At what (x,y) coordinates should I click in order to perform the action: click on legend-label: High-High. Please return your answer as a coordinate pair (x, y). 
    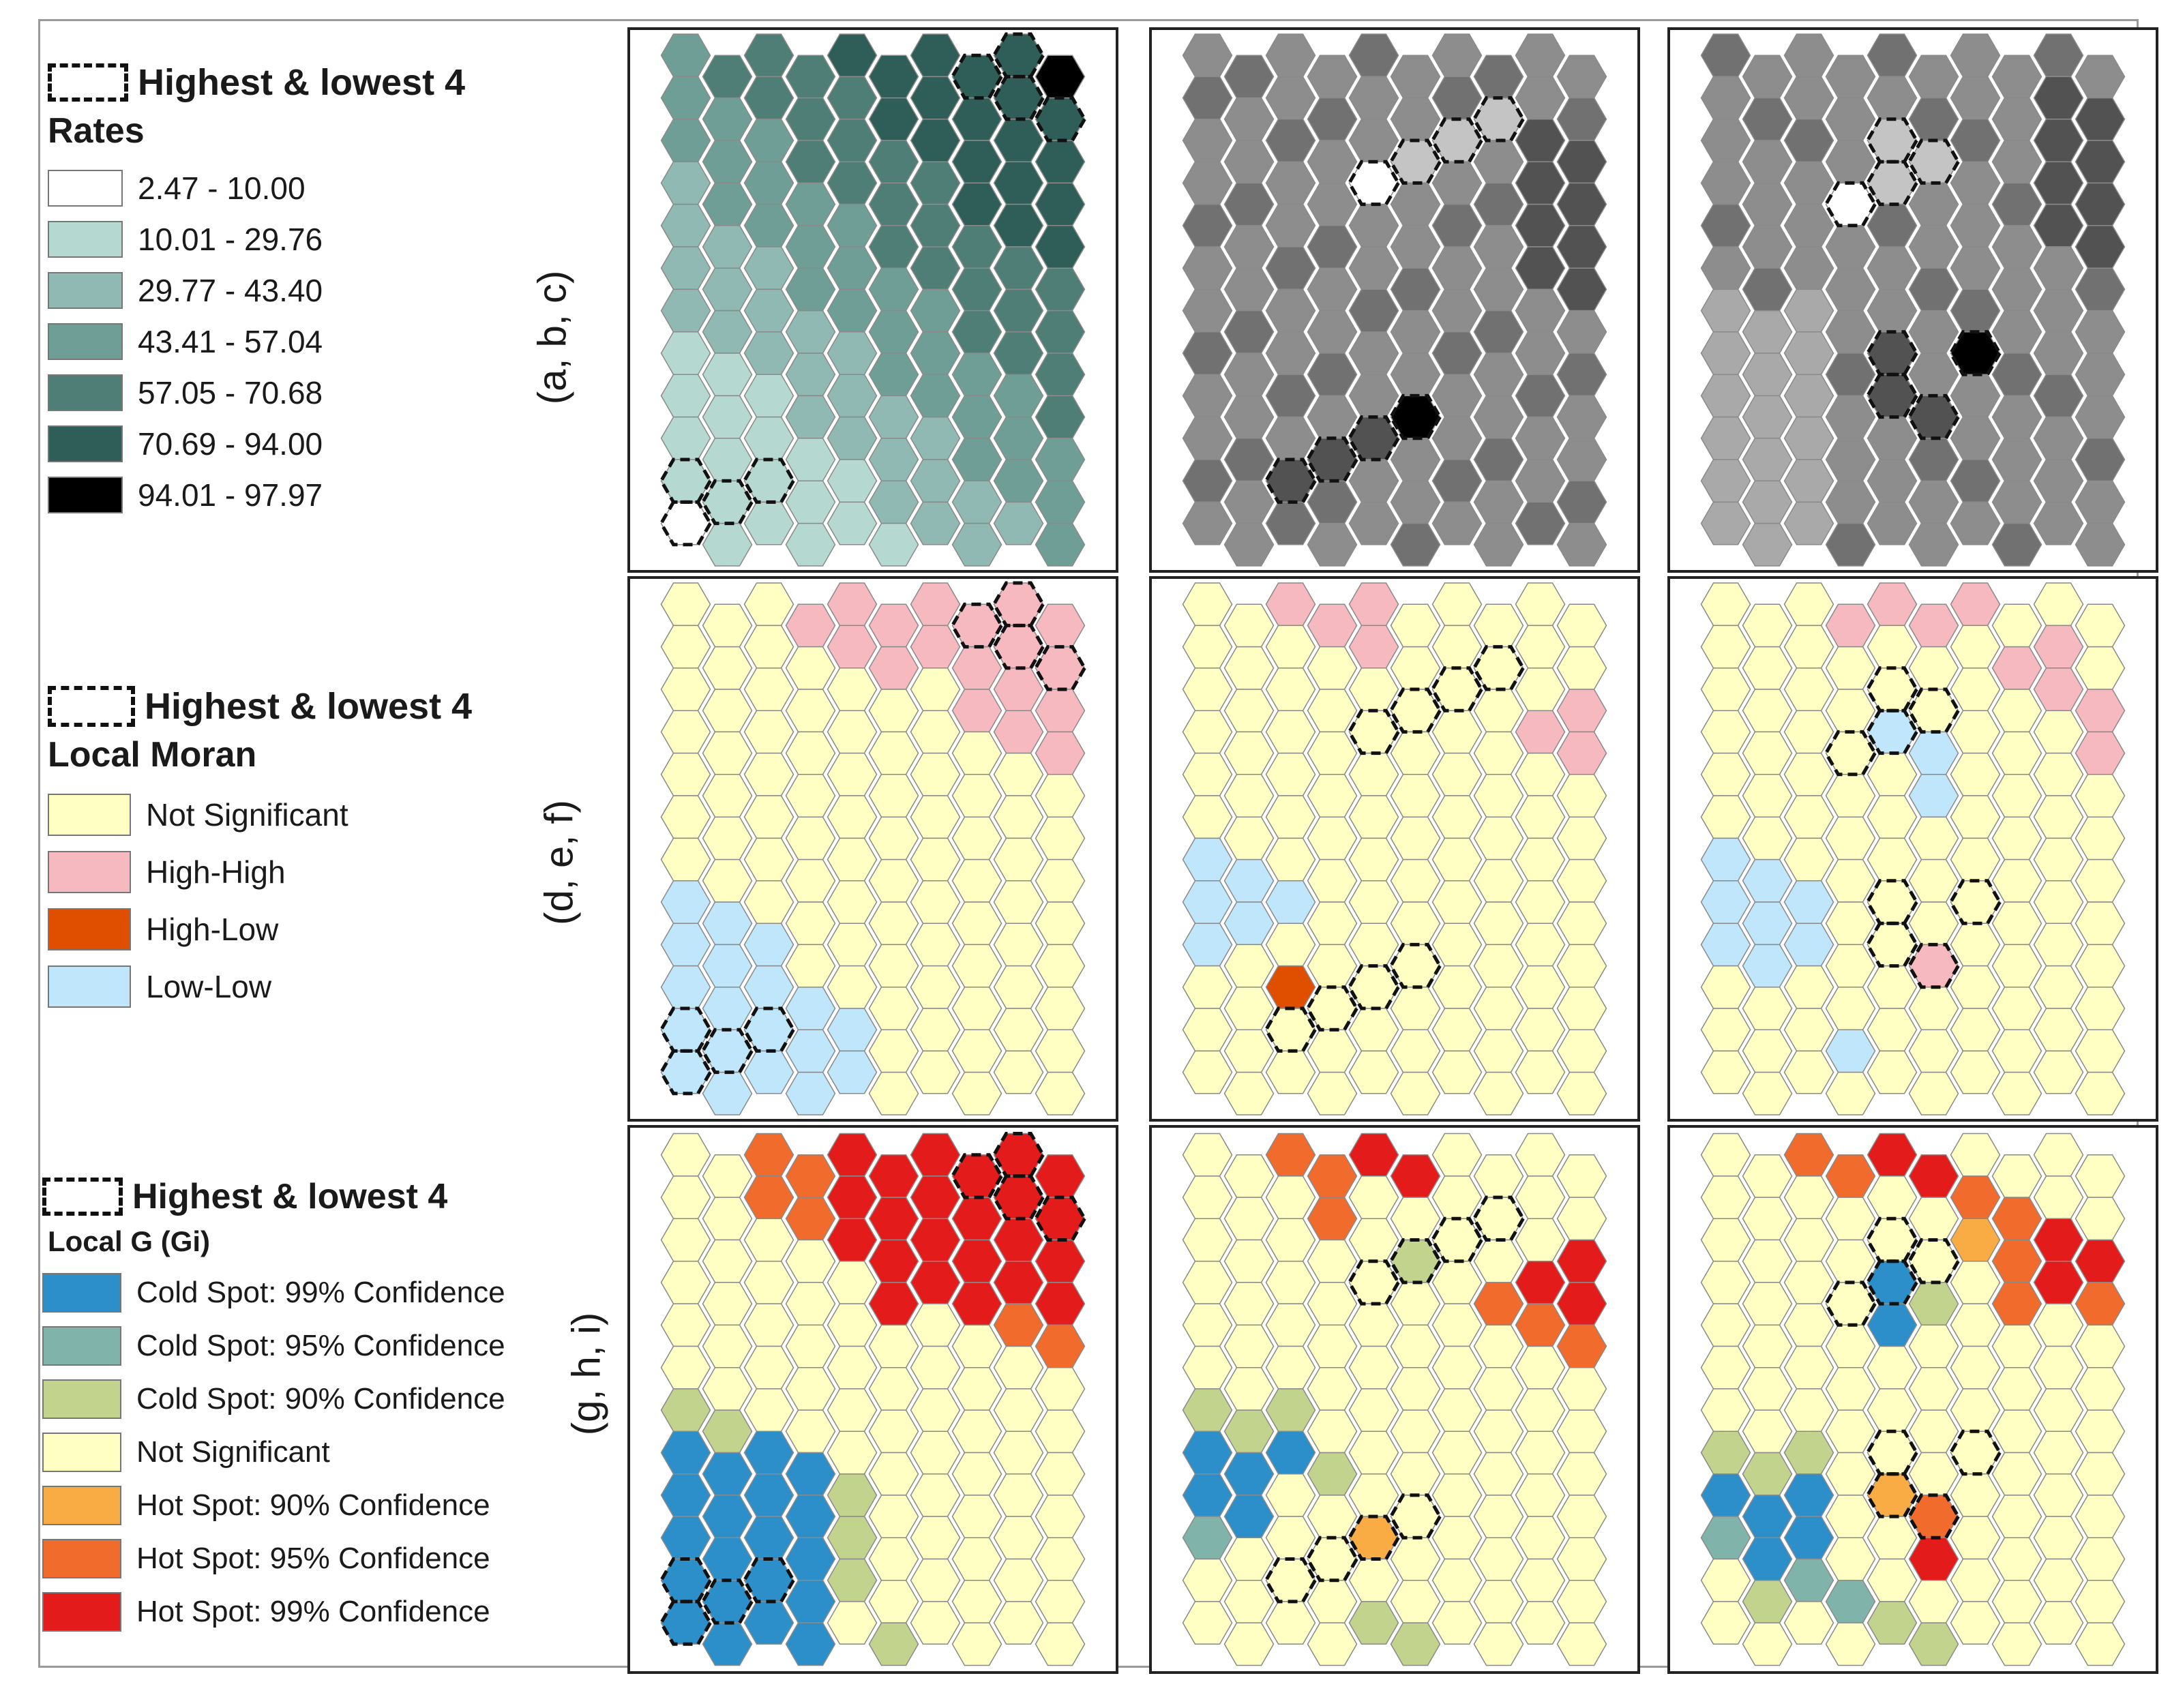
    Looking at the image, I should click on (216, 872).